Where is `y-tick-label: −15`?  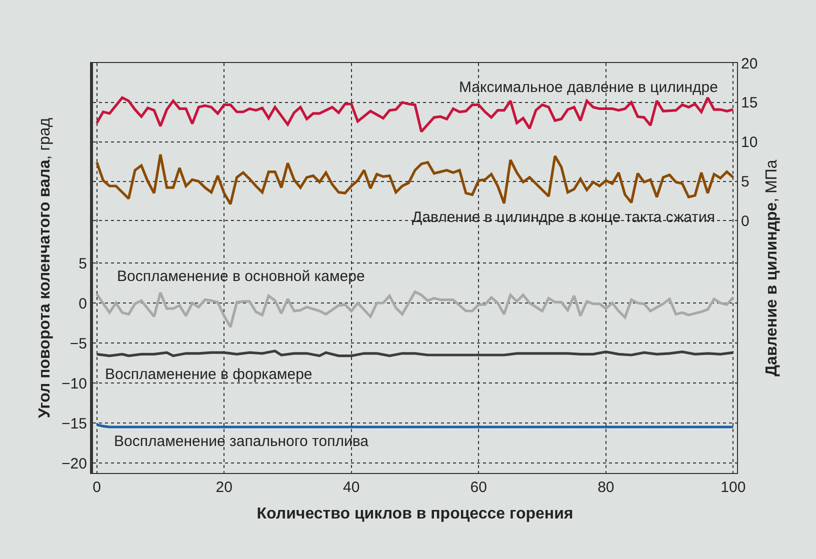 y-tick-label: −15 is located at coordinates (74, 423).